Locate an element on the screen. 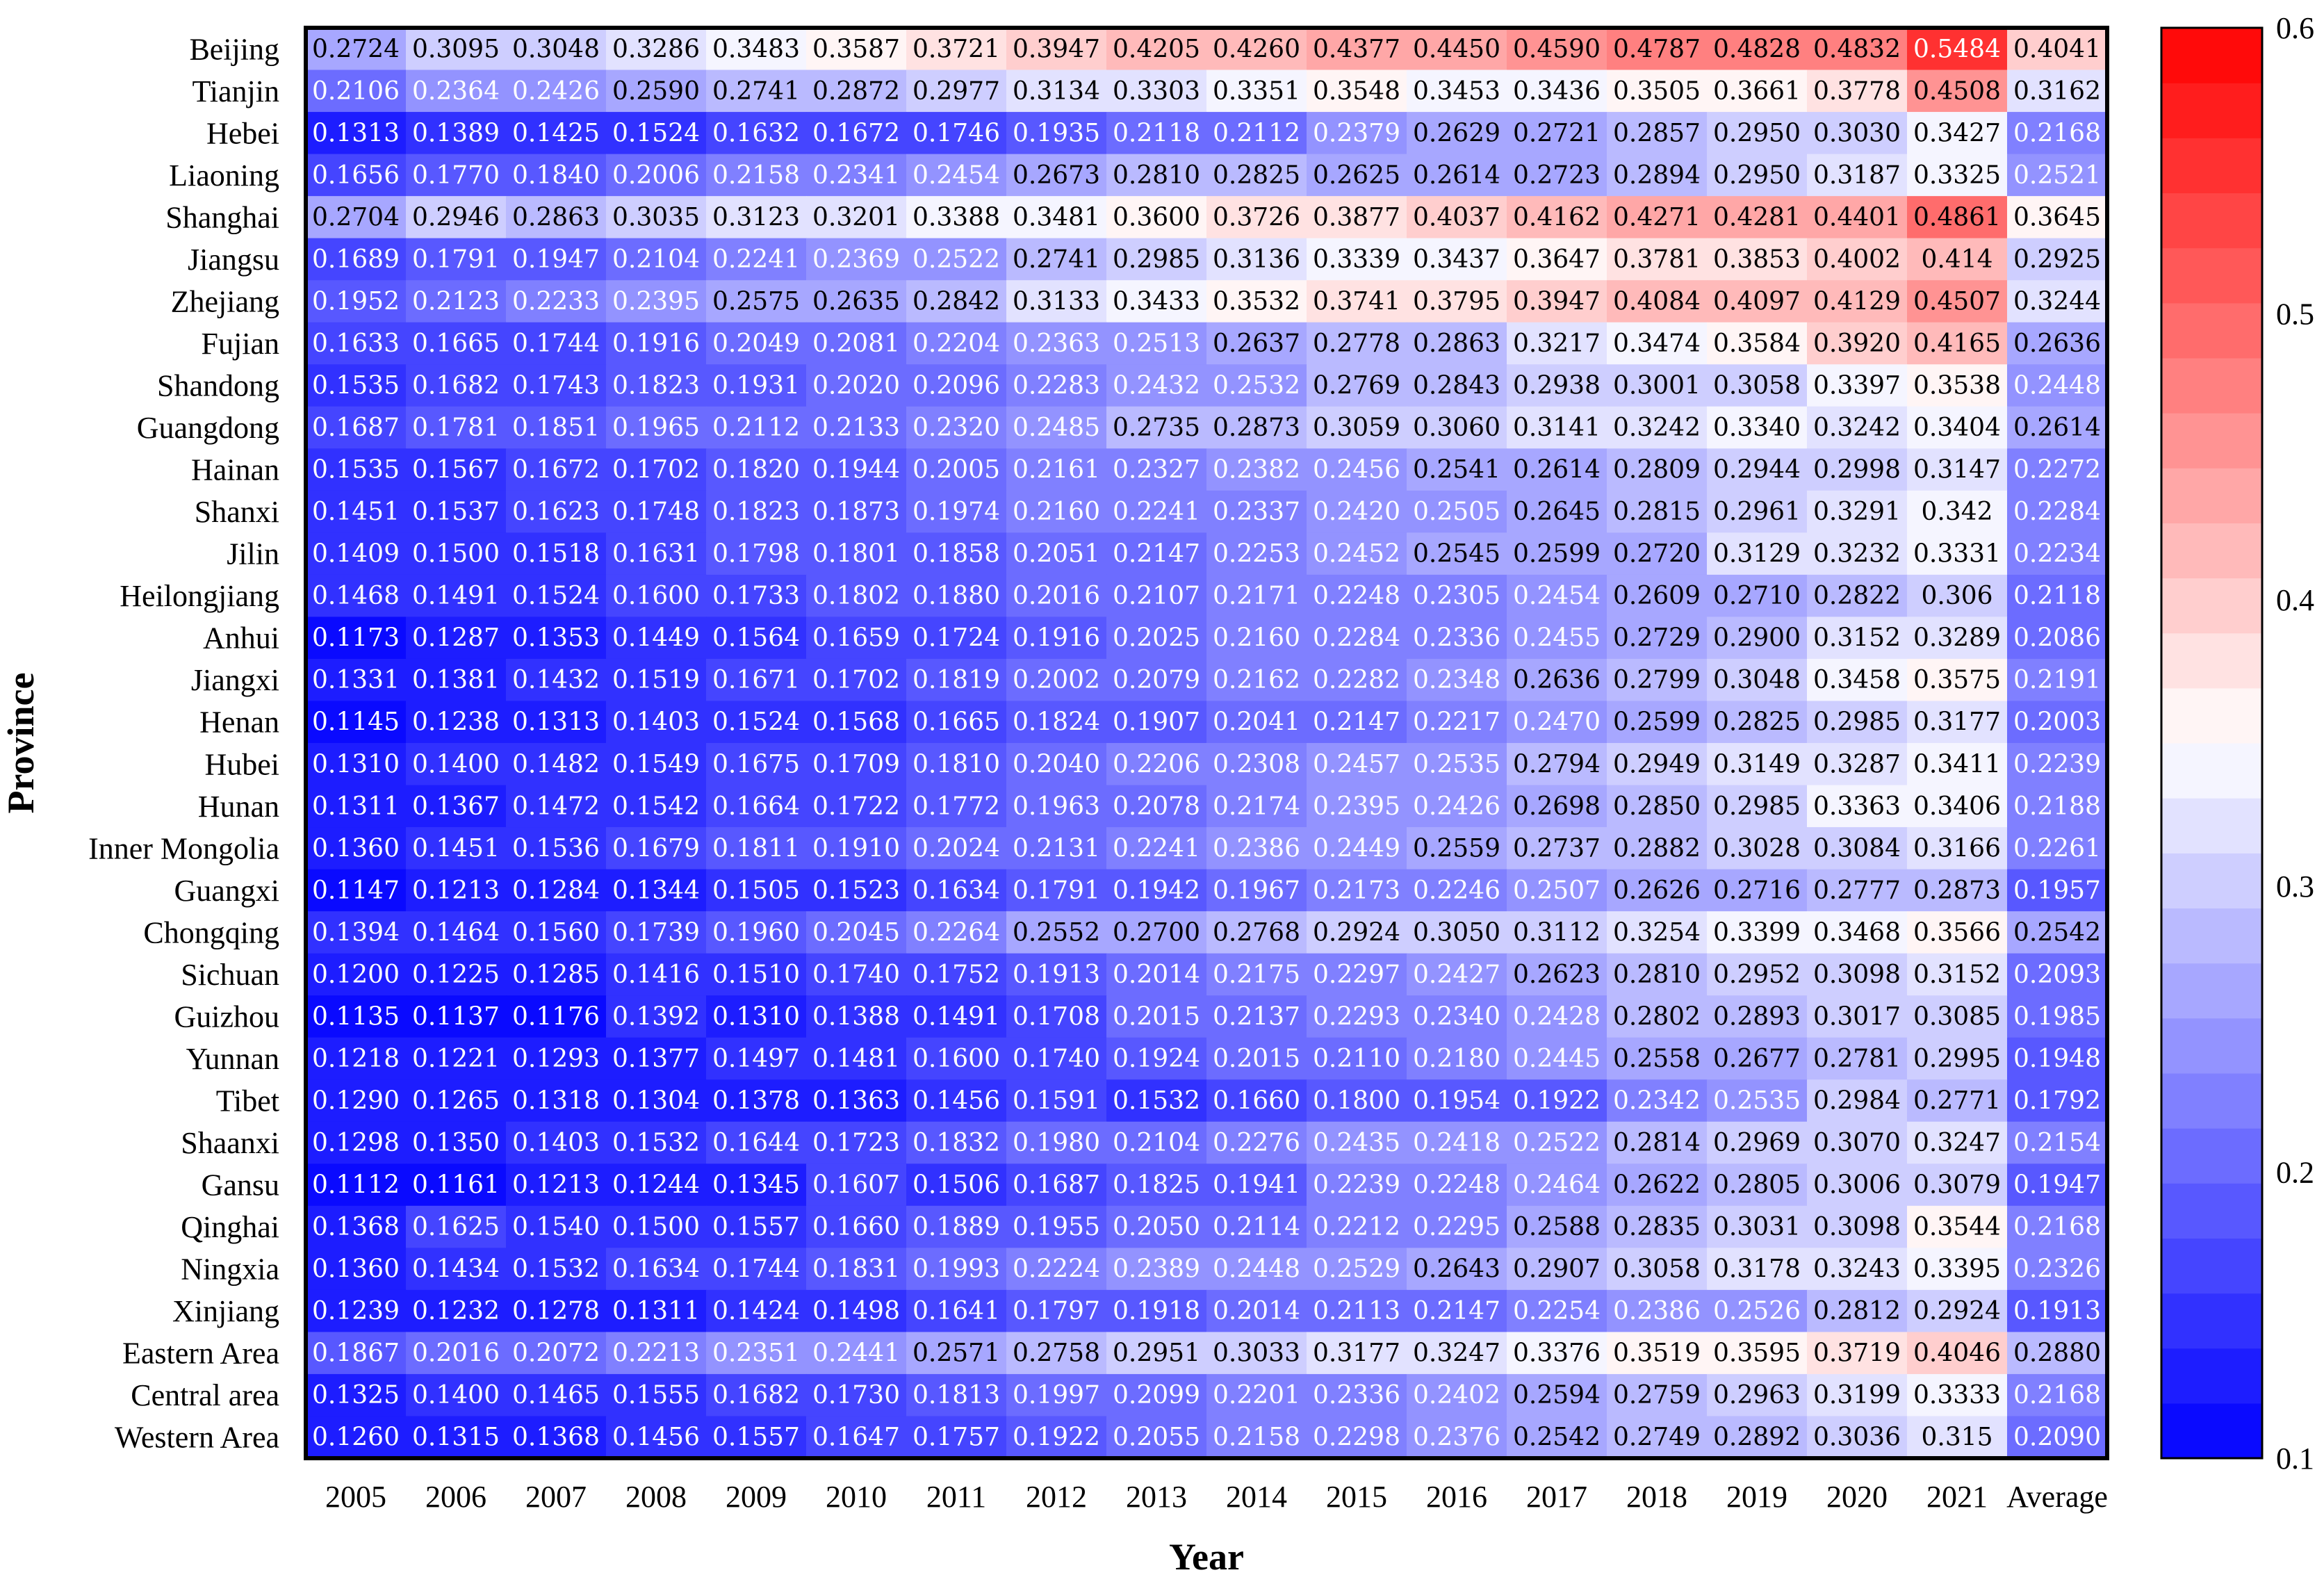  heatmap-cell-value: 0.2985 is located at coordinates (1757, 806).